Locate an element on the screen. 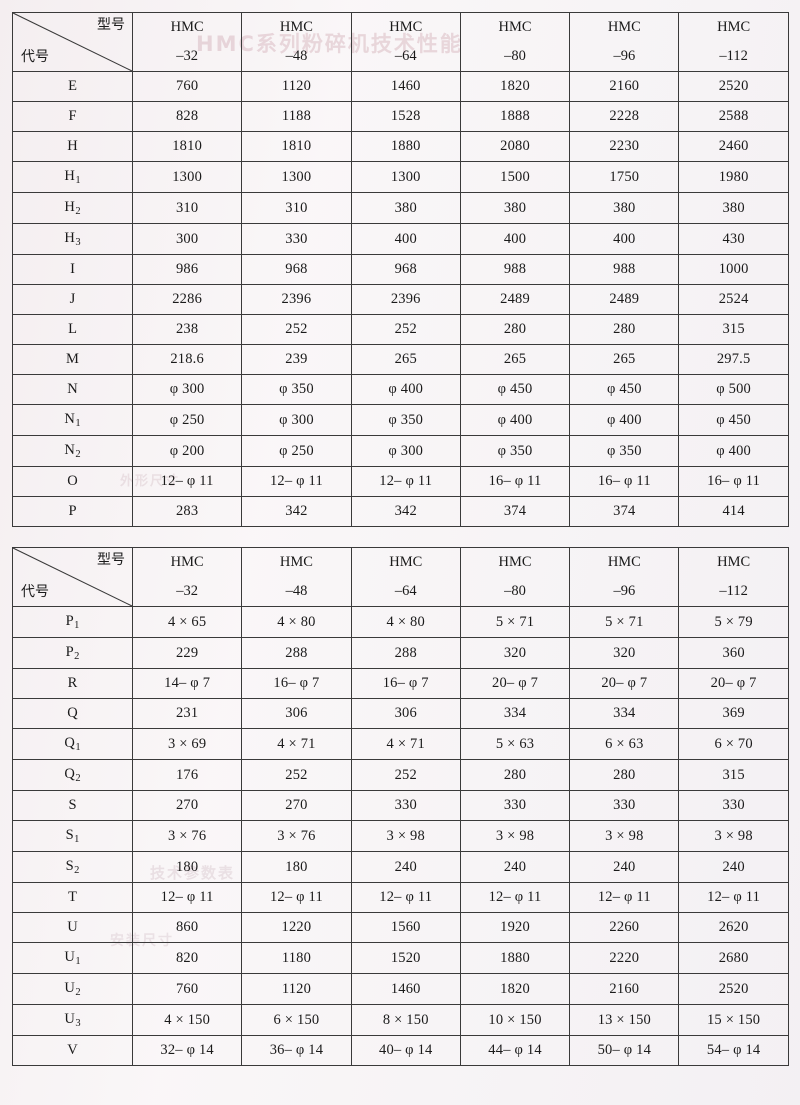 The width and height of the screenshot is (800, 1105). table-row: Q1 3 × 69 4 × 71 4 × 71 5 × 63 6 × 63 6 × 70 is located at coordinates (400, 744).